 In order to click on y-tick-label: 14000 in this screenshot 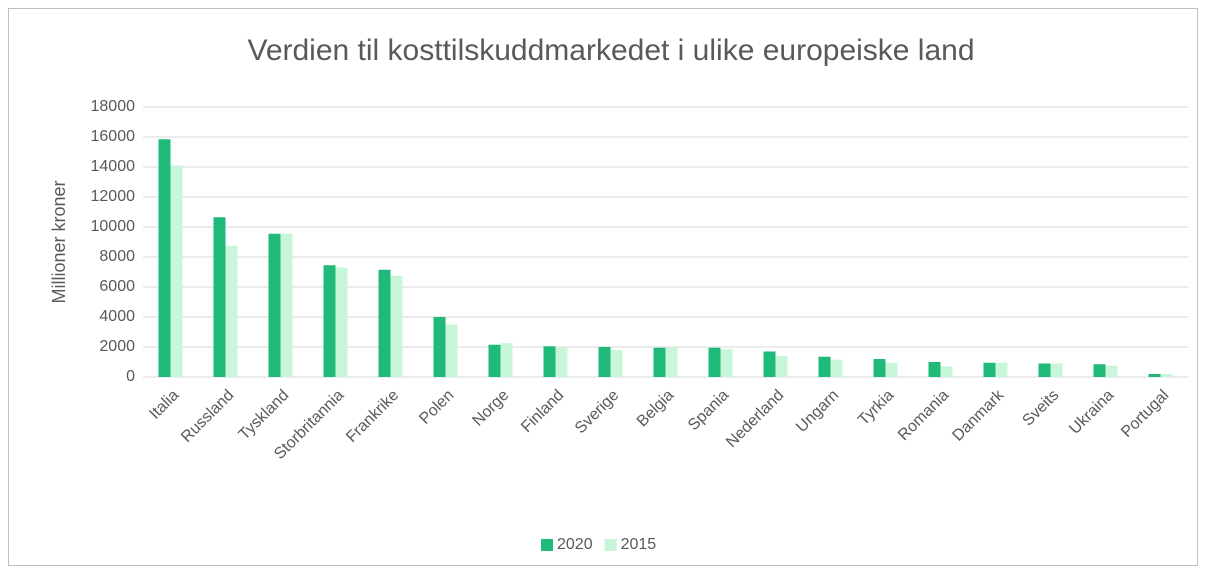, I will do `click(113, 166)`.